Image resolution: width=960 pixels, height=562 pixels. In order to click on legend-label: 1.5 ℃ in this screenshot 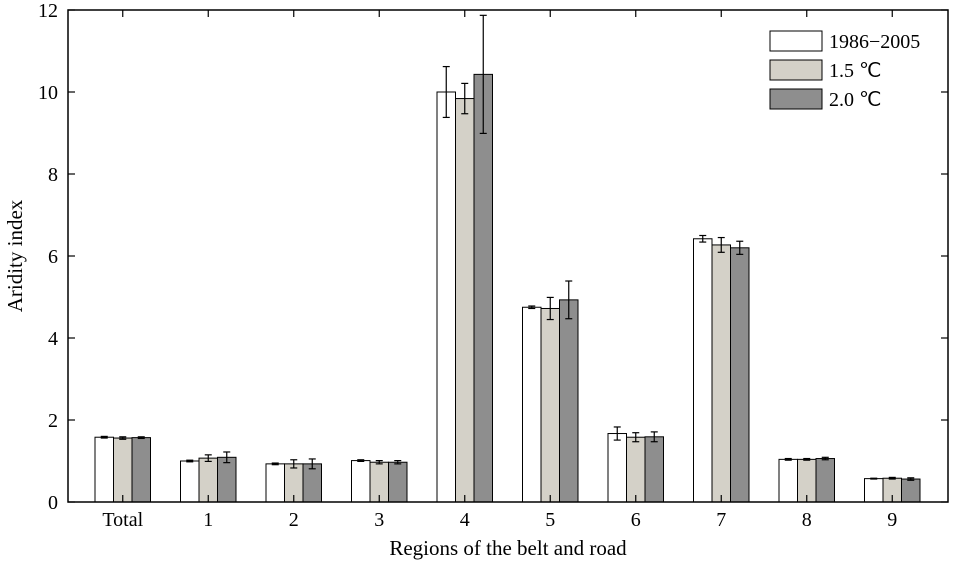, I will do `click(855, 71)`.